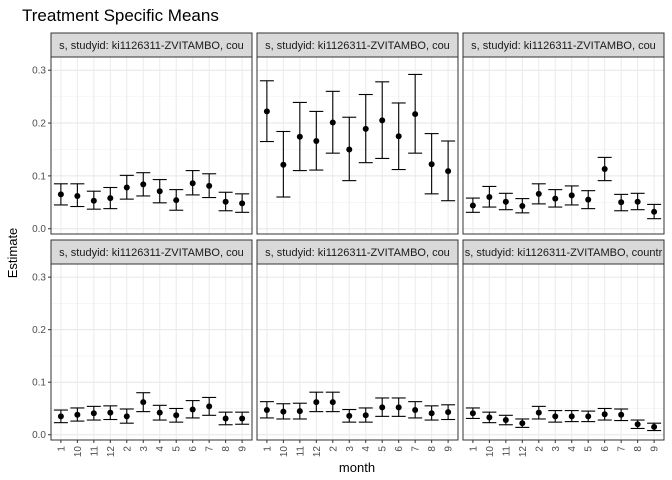 Image resolution: width=672 pixels, height=480 pixels. I want to click on x-tick-label: 8, so click(432, 449).